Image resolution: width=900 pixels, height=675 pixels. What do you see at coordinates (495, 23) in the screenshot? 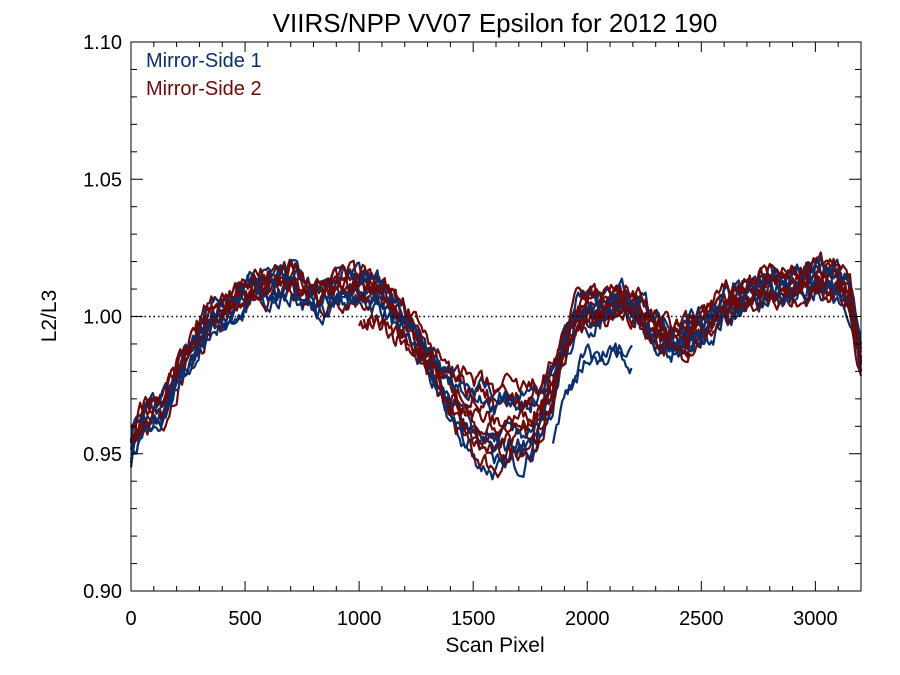
I see `chart-title: VIIRS/NPP VV07 Epsilon for 2012 190` at bounding box center [495, 23].